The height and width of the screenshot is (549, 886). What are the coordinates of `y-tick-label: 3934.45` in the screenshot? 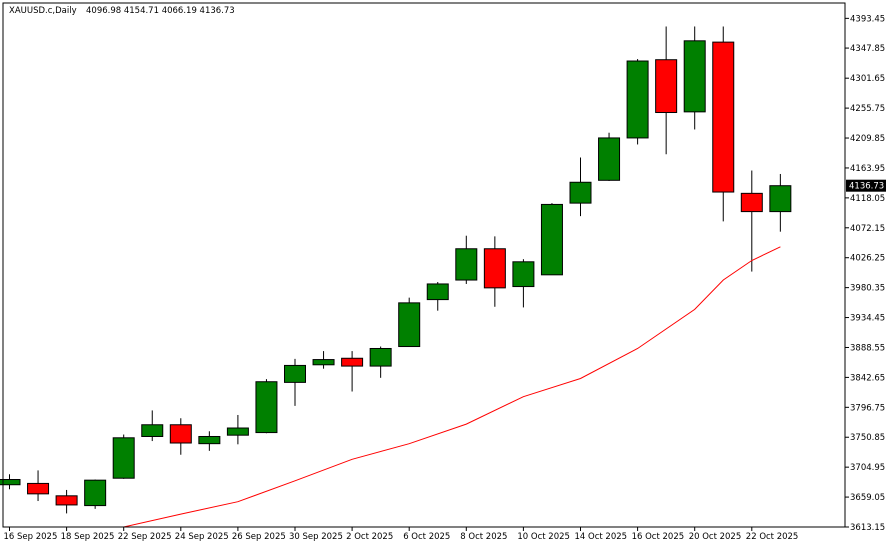 It's located at (867, 319).